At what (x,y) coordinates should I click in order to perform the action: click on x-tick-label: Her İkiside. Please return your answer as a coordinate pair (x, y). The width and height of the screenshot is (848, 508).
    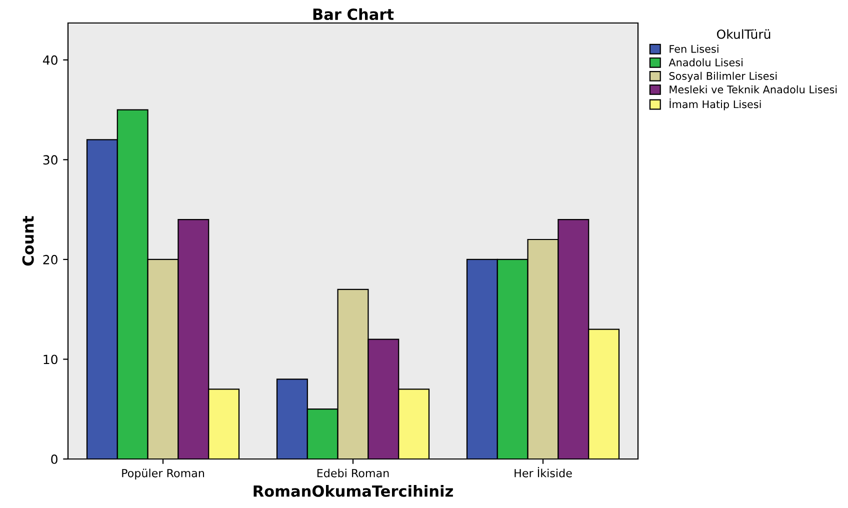
    Looking at the image, I should click on (543, 472).